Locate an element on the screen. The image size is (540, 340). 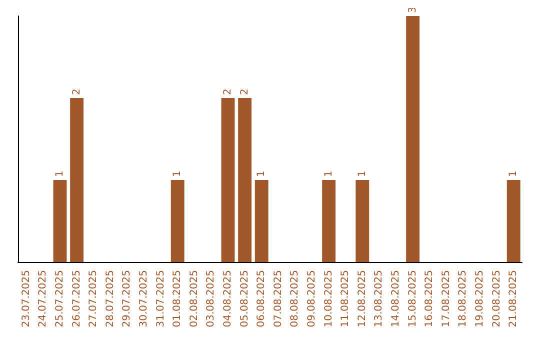
x-tick-label: 28.07.2025 is located at coordinates (110, 299).